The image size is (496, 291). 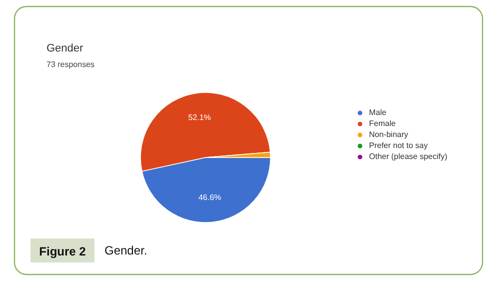 I want to click on legend-label: Female, so click(x=382, y=123).